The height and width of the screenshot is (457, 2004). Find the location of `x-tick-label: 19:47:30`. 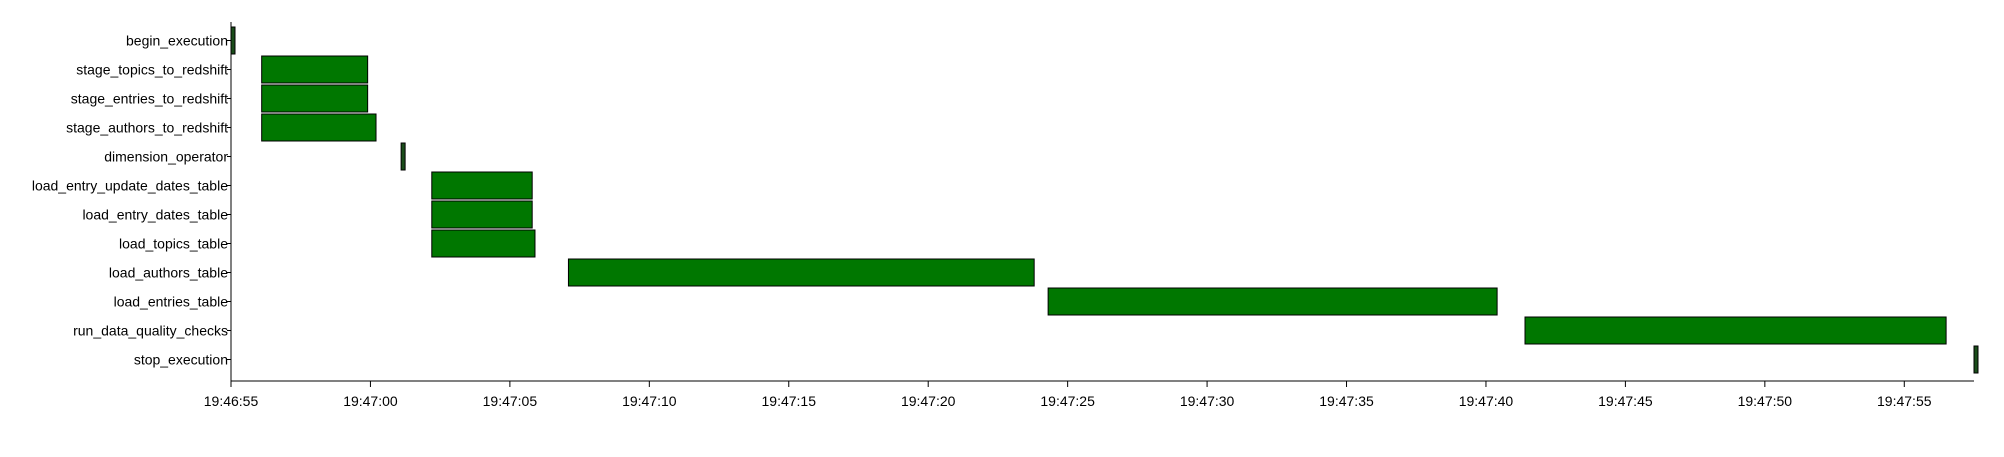

x-tick-label: 19:47:30 is located at coordinates (1207, 401).